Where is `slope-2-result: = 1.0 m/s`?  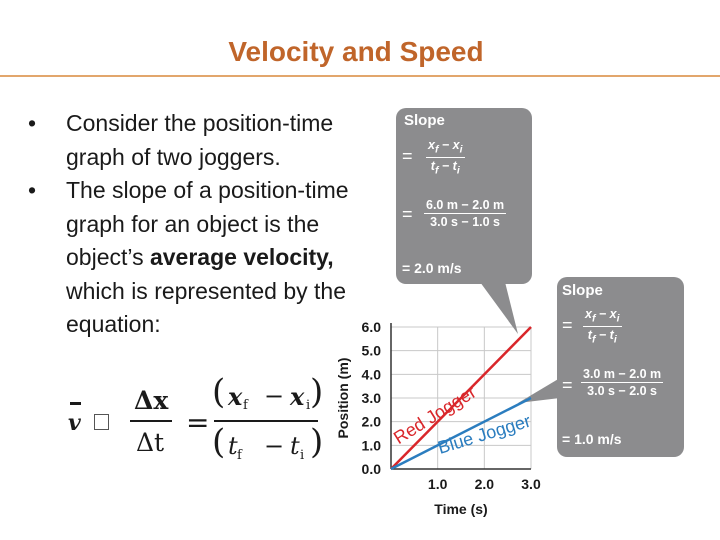
slope-2-result: = 1.0 m/s is located at coordinates (592, 439).